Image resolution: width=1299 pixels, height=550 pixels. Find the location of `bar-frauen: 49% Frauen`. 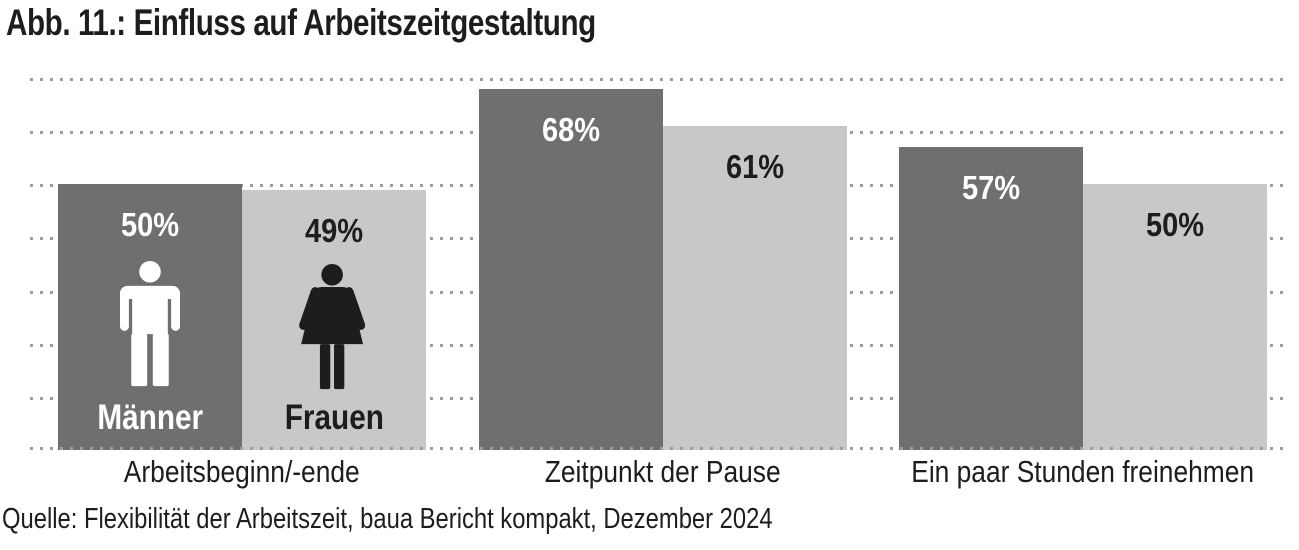

bar-frauen: 49% Frauen is located at coordinates (334, 319).